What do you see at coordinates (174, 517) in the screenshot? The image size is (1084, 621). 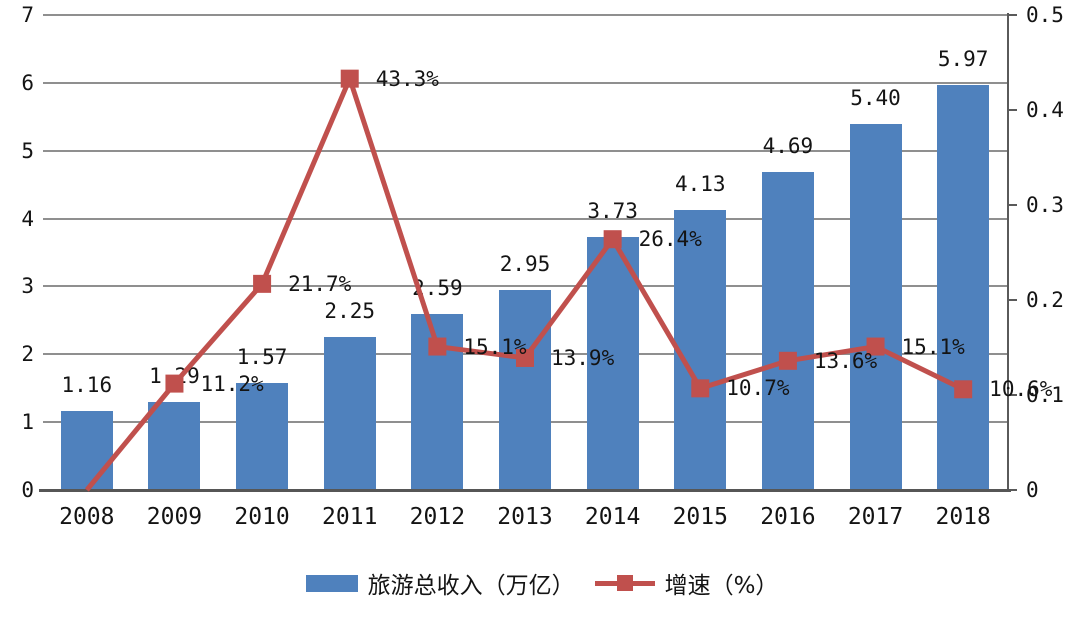 I see `x-axis-category-label: 2009` at bounding box center [174, 517].